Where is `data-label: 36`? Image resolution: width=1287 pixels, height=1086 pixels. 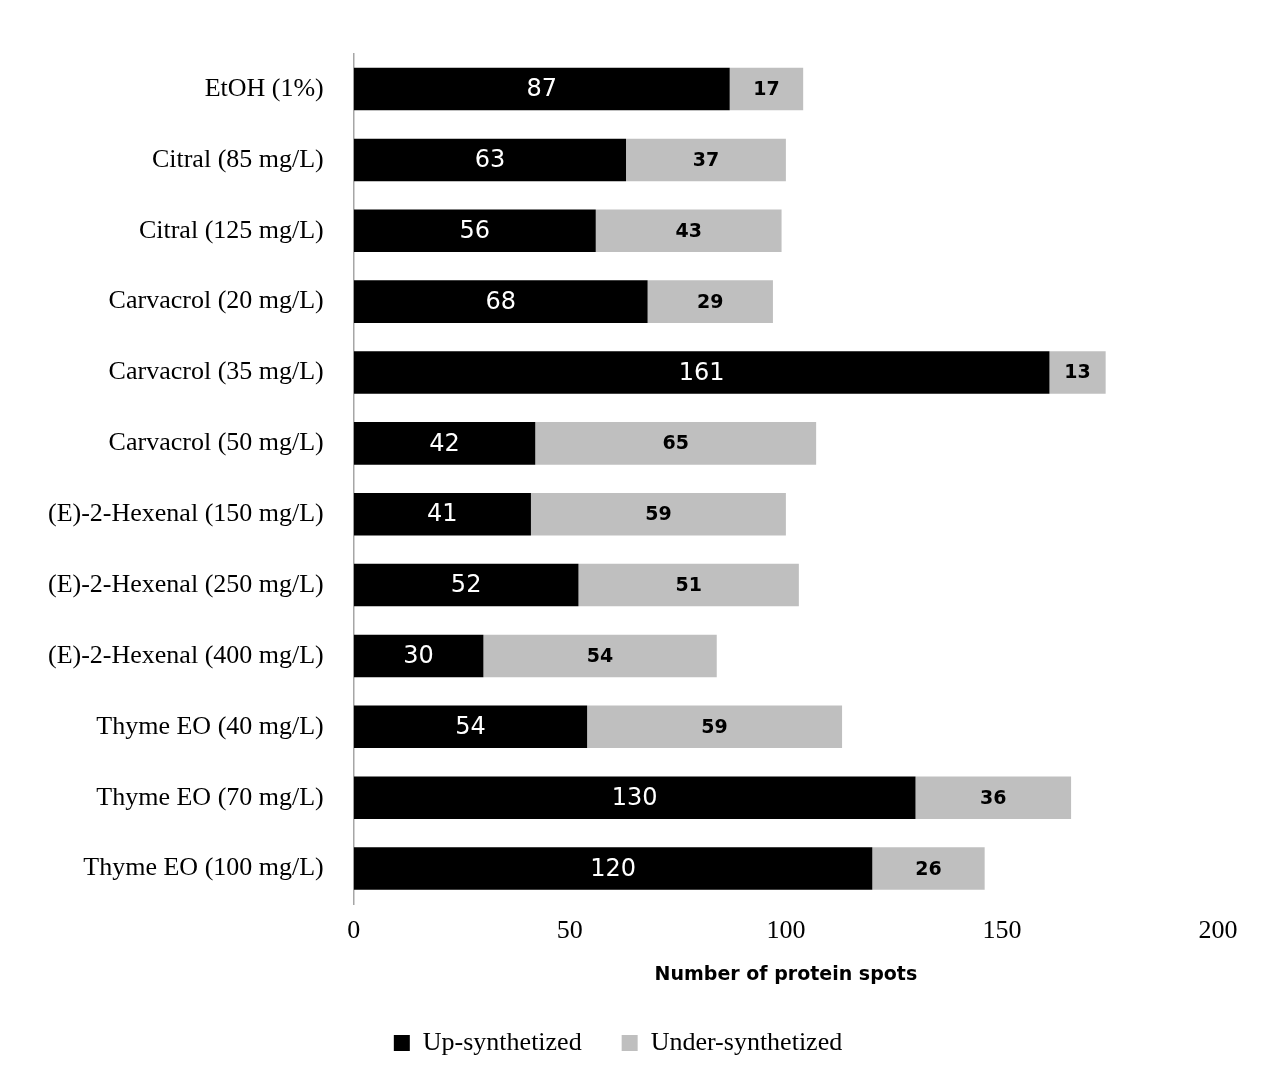 data-label: 36 is located at coordinates (993, 796).